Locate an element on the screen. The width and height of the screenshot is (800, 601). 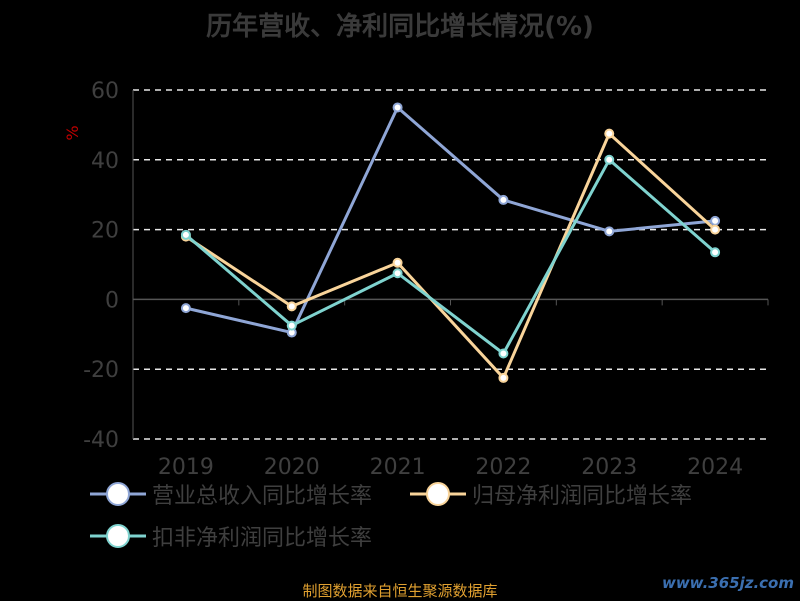
legend-label: 归母净利润同比增长率 is located at coordinates (582, 496).